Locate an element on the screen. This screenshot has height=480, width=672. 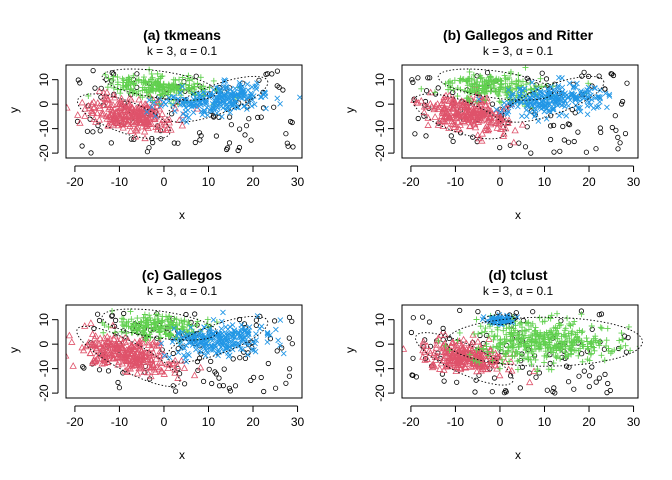
x-tick-label: 0 is located at coordinates (164, 182).